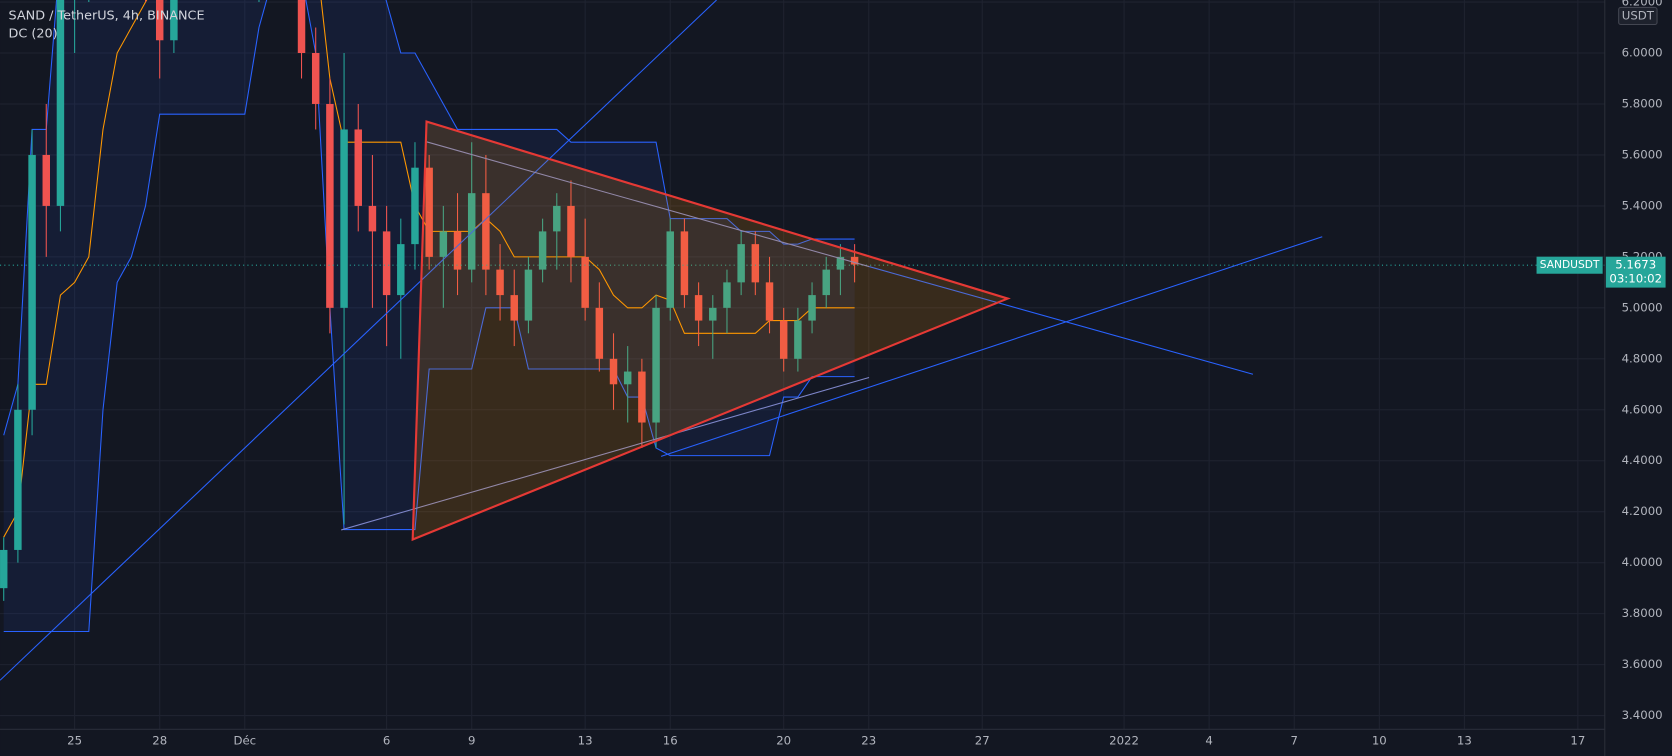 Image resolution: width=1672 pixels, height=756 pixels. What do you see at coordinates (386, 741) in the screenshot?
I see `x-tick-label: 6` at bounding box center [386, 741].